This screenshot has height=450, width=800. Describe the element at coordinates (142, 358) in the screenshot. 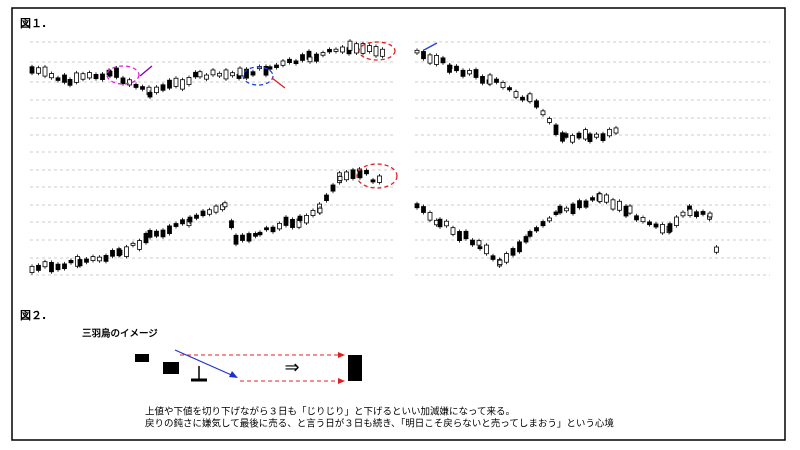

I see `candle` at that location.